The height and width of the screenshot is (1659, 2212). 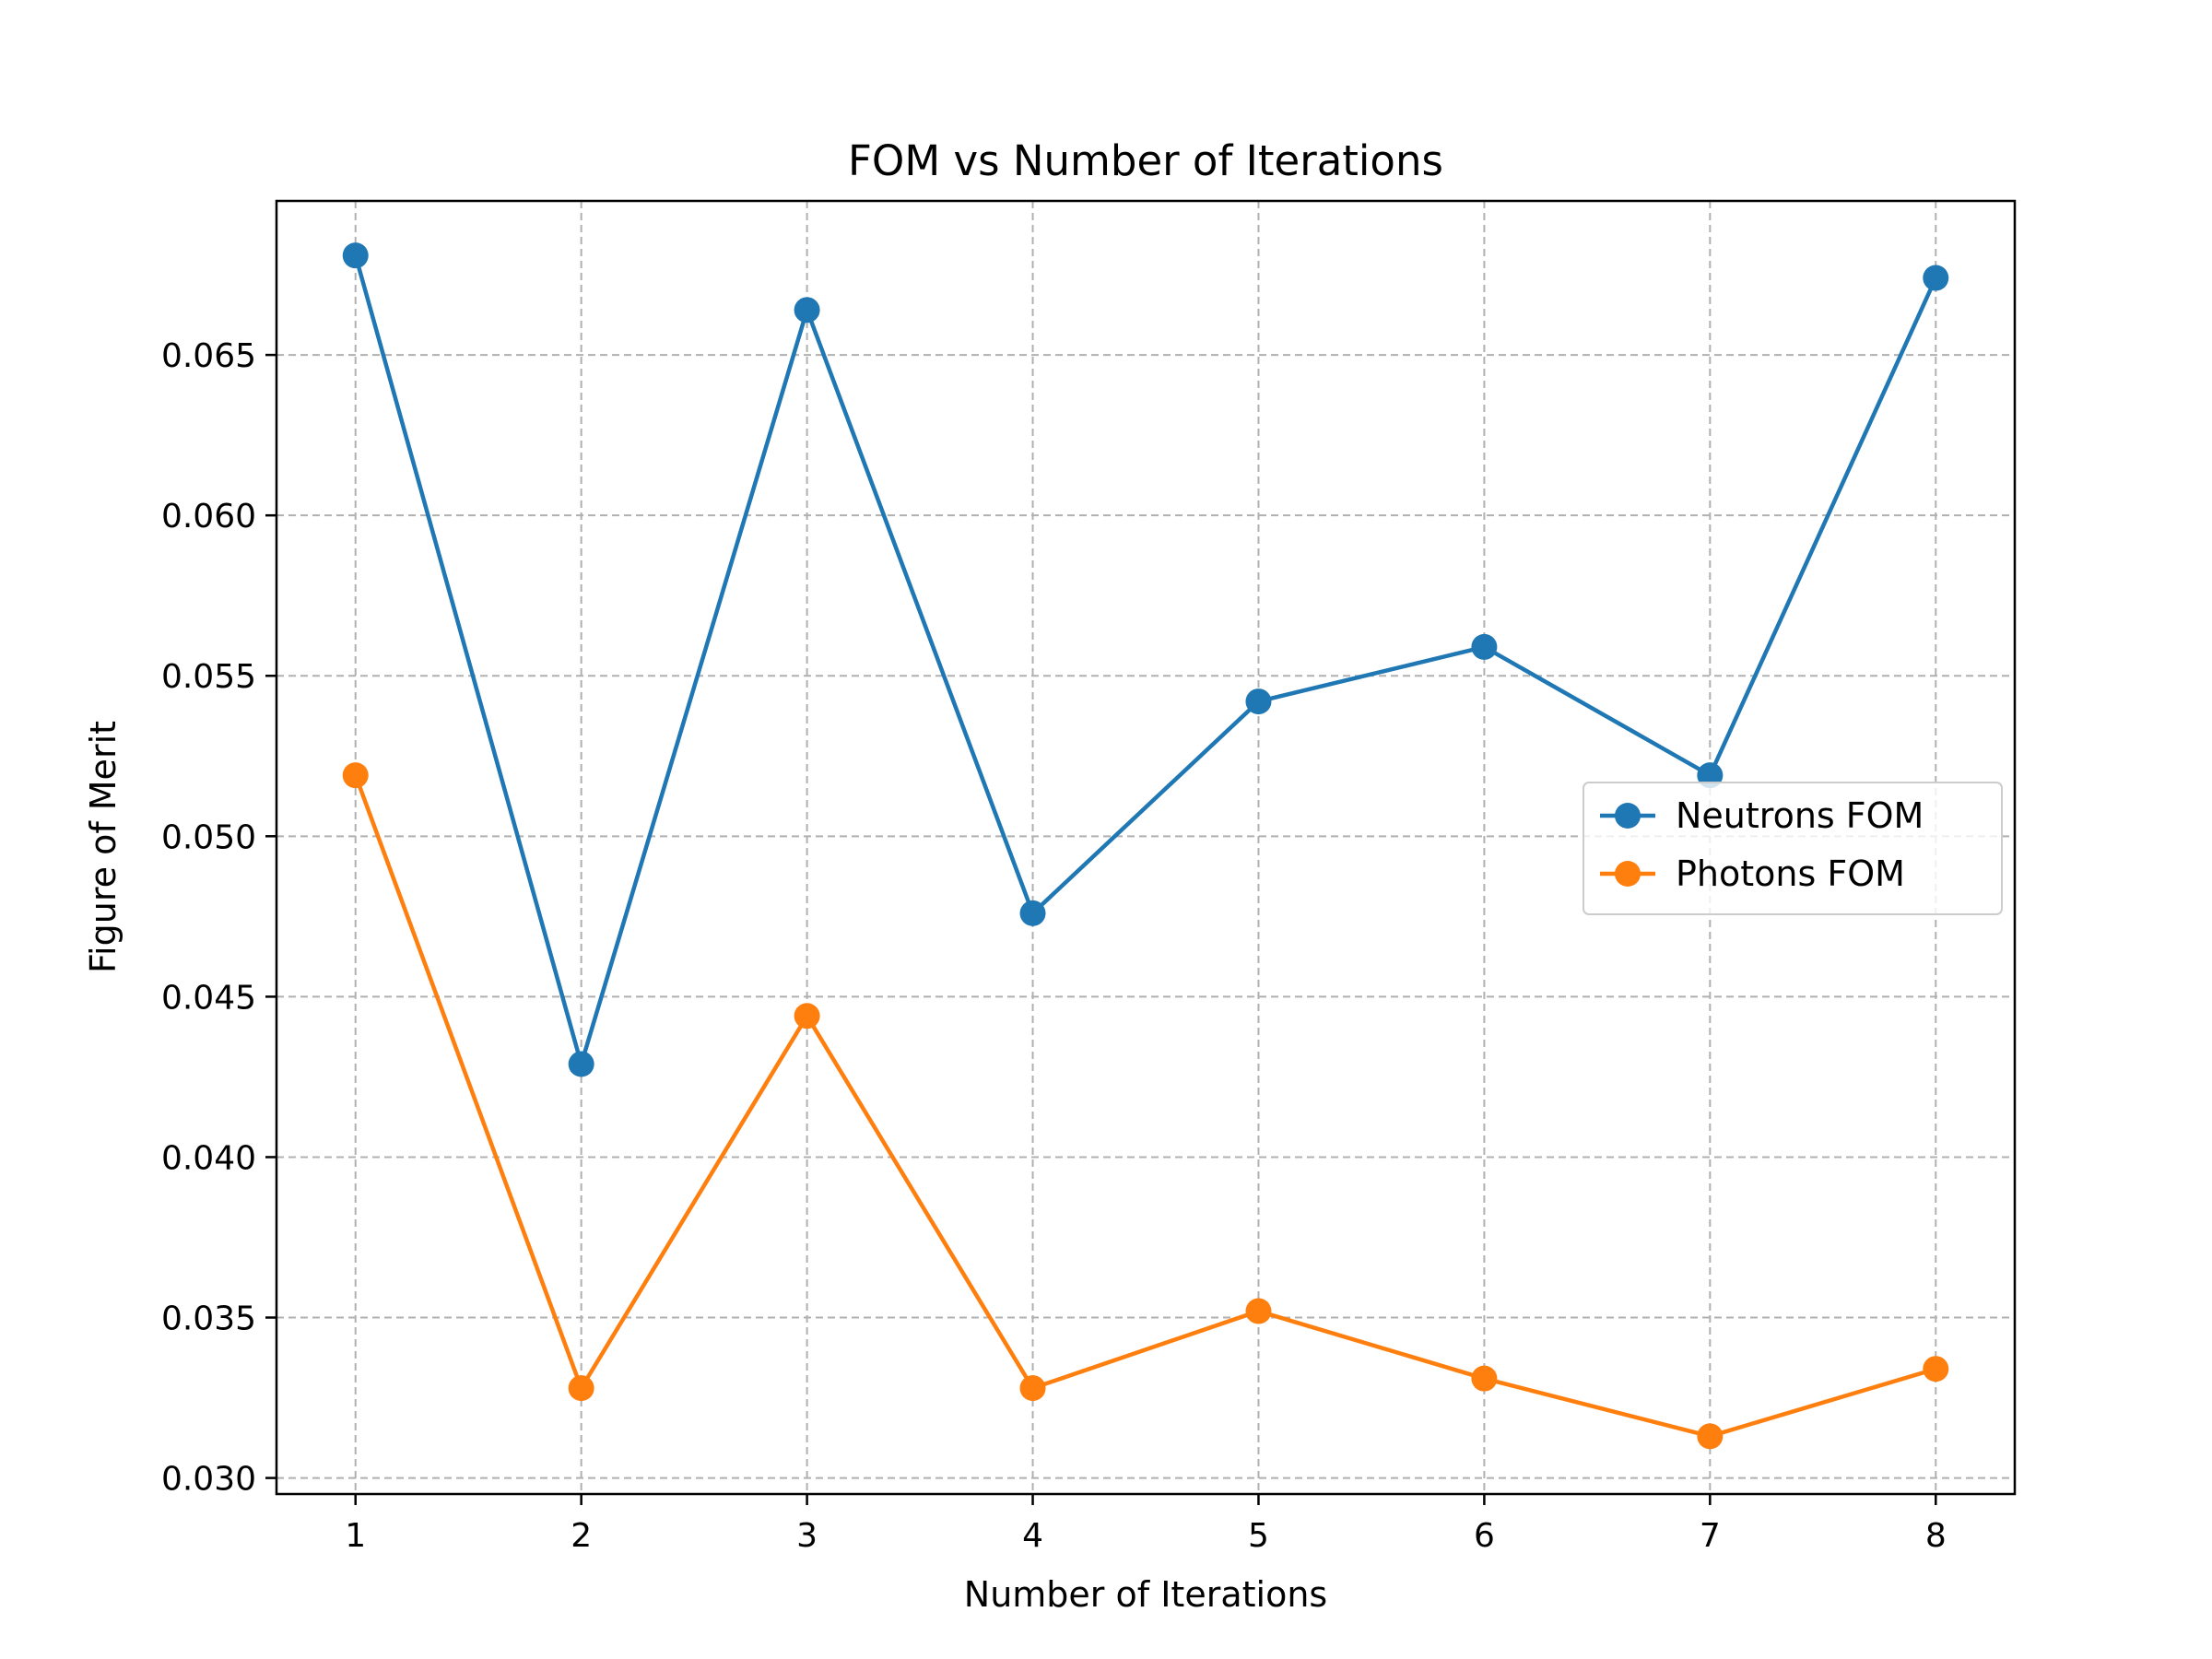 What do you see at coordinates (208, 677) in the screenshot?
I see `y-tick-label: 0.055` at bounding box center [208, 677].